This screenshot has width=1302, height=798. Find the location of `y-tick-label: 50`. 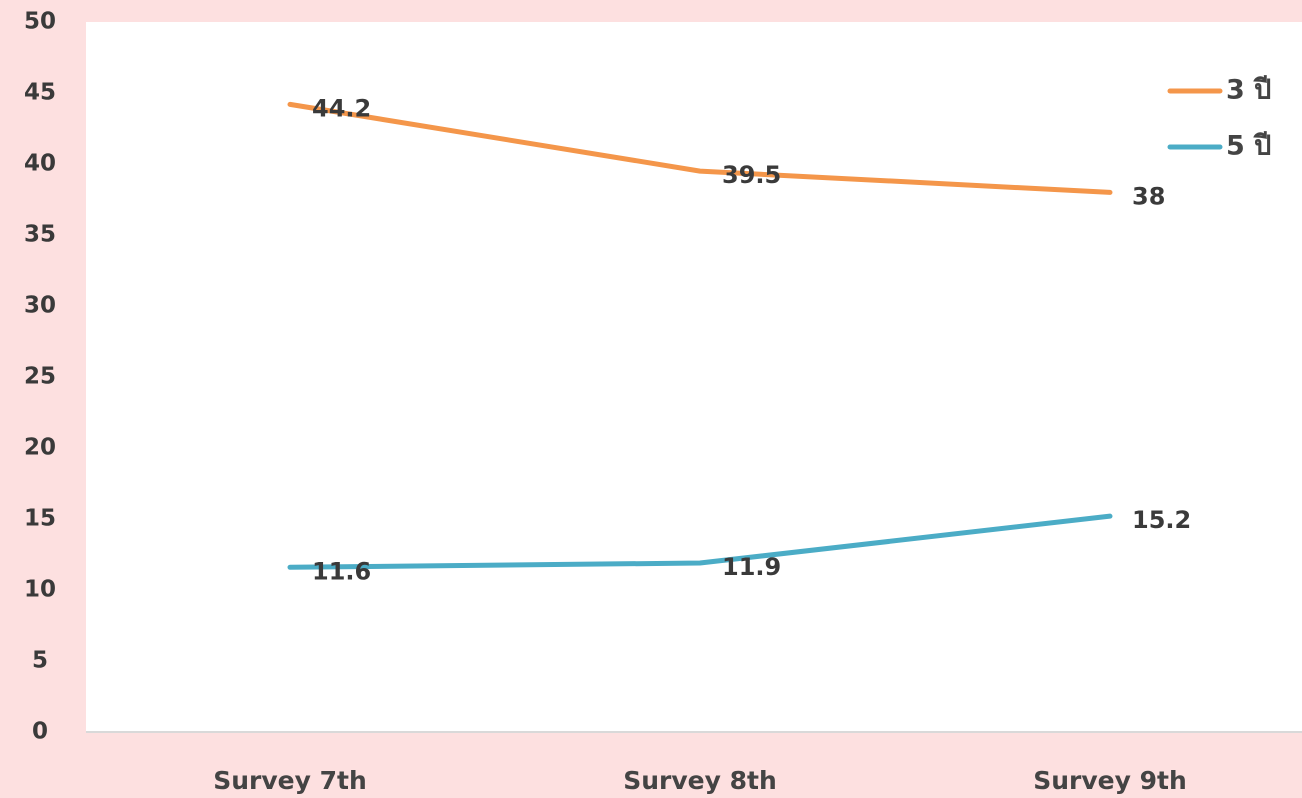

y-tick-label: 50 is located at coordinates (40, 22).